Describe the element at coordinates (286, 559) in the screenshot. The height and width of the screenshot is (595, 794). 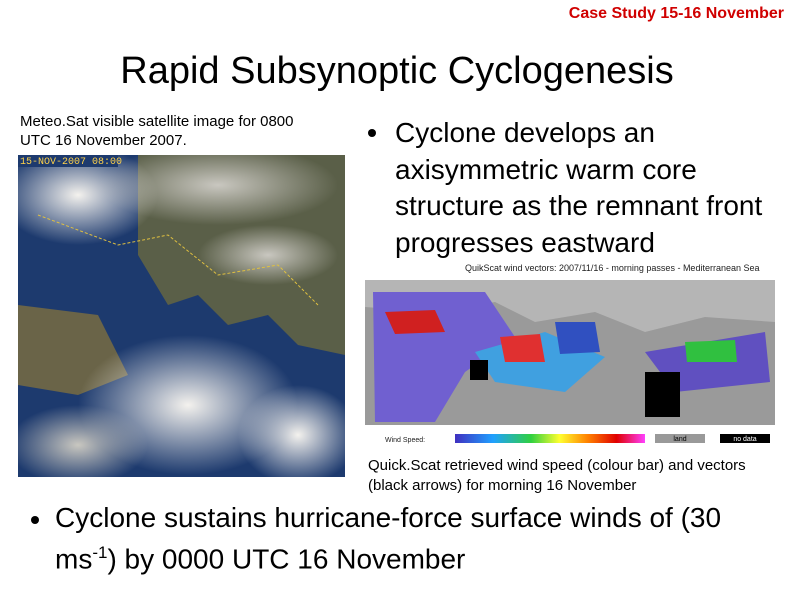
I see `bullet-text-part: ) by 0000 UTC 16 November` at that location.